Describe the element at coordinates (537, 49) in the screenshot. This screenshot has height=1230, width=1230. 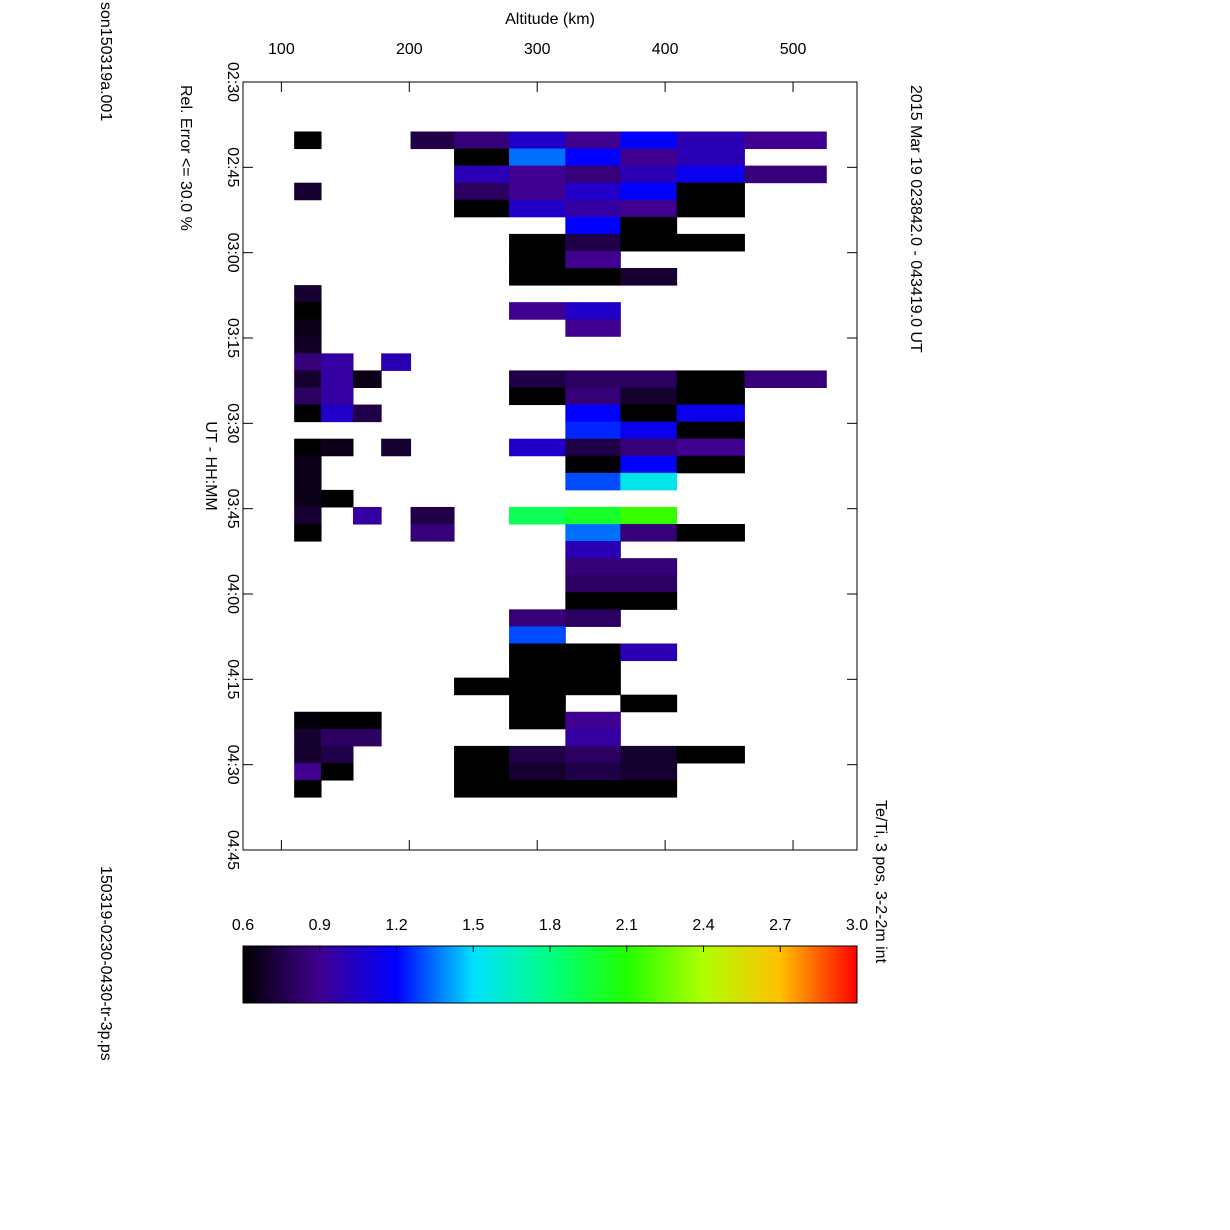
I see `y-tick-label: 300` at that location.